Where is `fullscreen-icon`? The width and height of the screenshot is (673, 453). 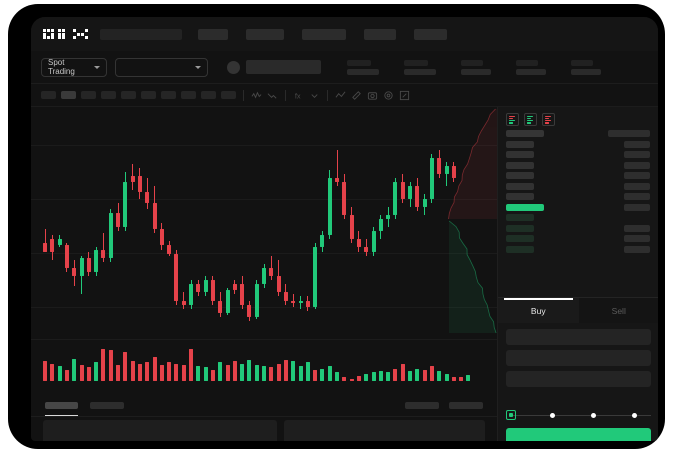
fullscreen-icon is located at coordinates (404, 95).